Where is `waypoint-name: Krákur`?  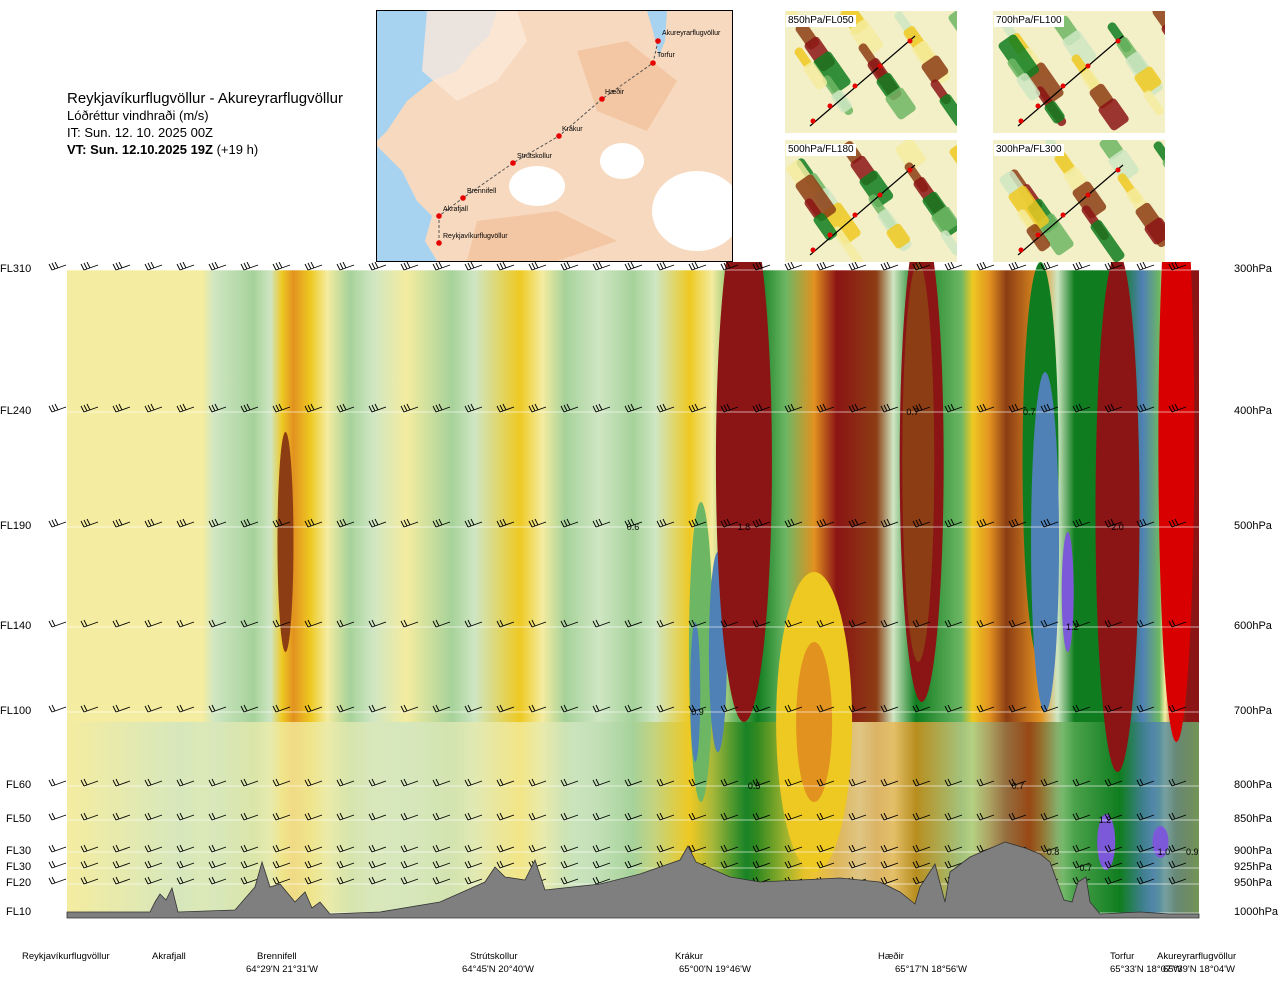 waypoint-name: Krákur is located at coordinates (689, 956).